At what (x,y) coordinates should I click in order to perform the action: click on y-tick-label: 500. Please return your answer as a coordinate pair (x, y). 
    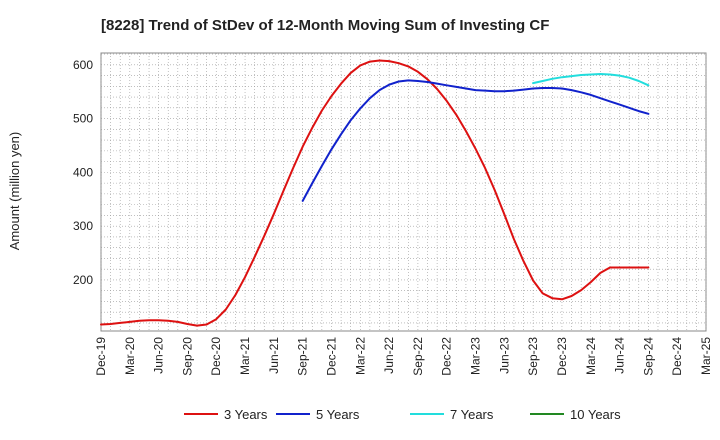
    Looking at the image, I should click on (83, 119).